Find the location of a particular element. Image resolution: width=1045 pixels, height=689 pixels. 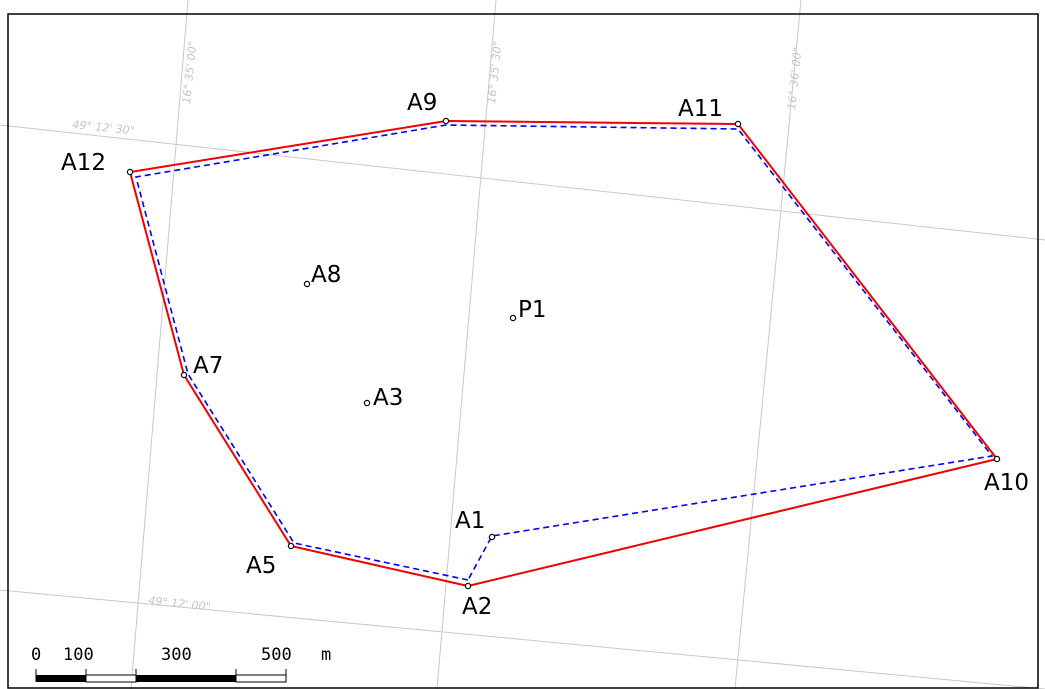

point-A12-marker is located at coordinates (130, 172).